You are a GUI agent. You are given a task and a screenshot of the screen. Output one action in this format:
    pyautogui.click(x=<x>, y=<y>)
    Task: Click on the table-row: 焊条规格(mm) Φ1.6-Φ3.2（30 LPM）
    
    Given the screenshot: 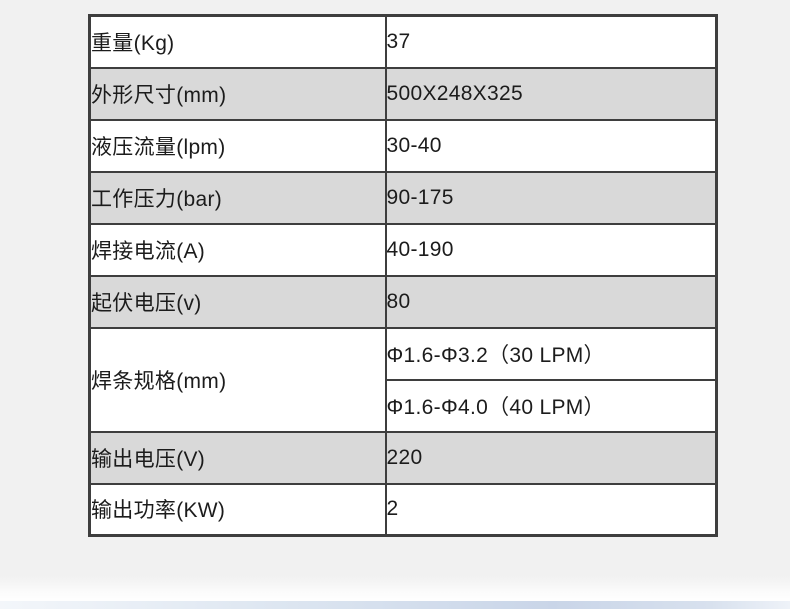 What is the action you would take?
    pyautogui.click(x=403, y=379)
    